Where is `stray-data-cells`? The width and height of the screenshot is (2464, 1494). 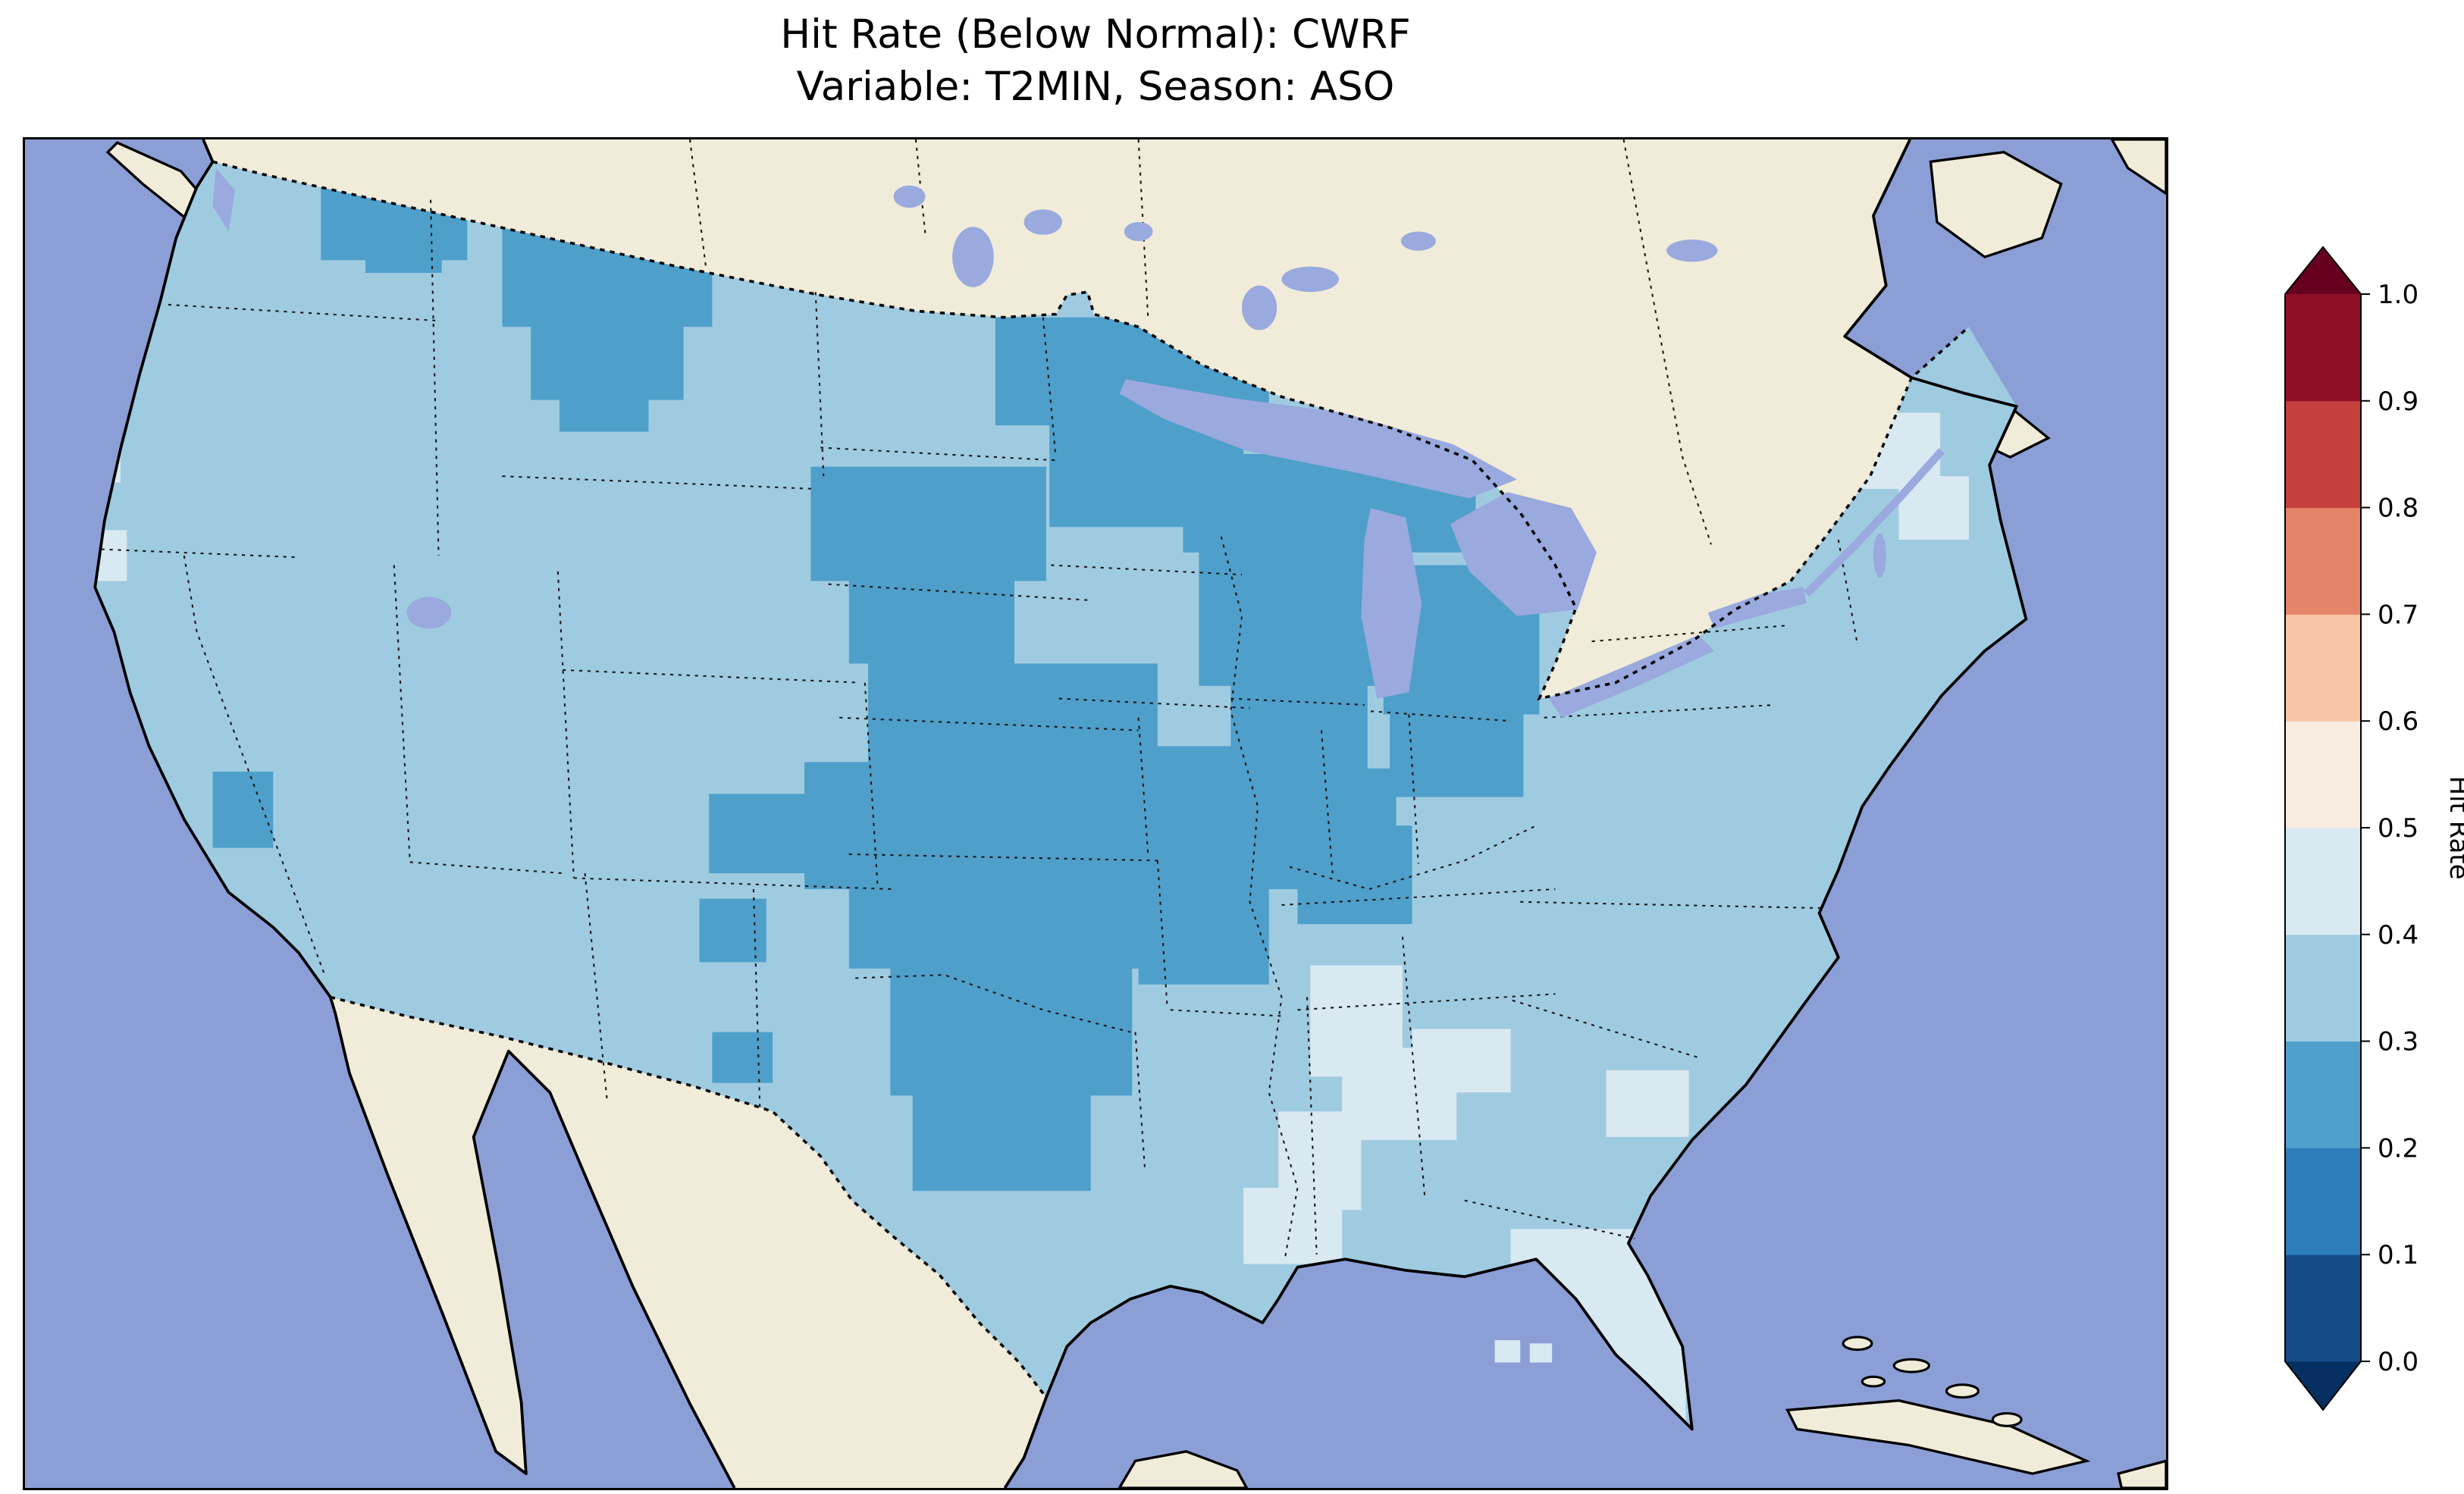 stray-data-cells is located at coordinates (1524, 1351).